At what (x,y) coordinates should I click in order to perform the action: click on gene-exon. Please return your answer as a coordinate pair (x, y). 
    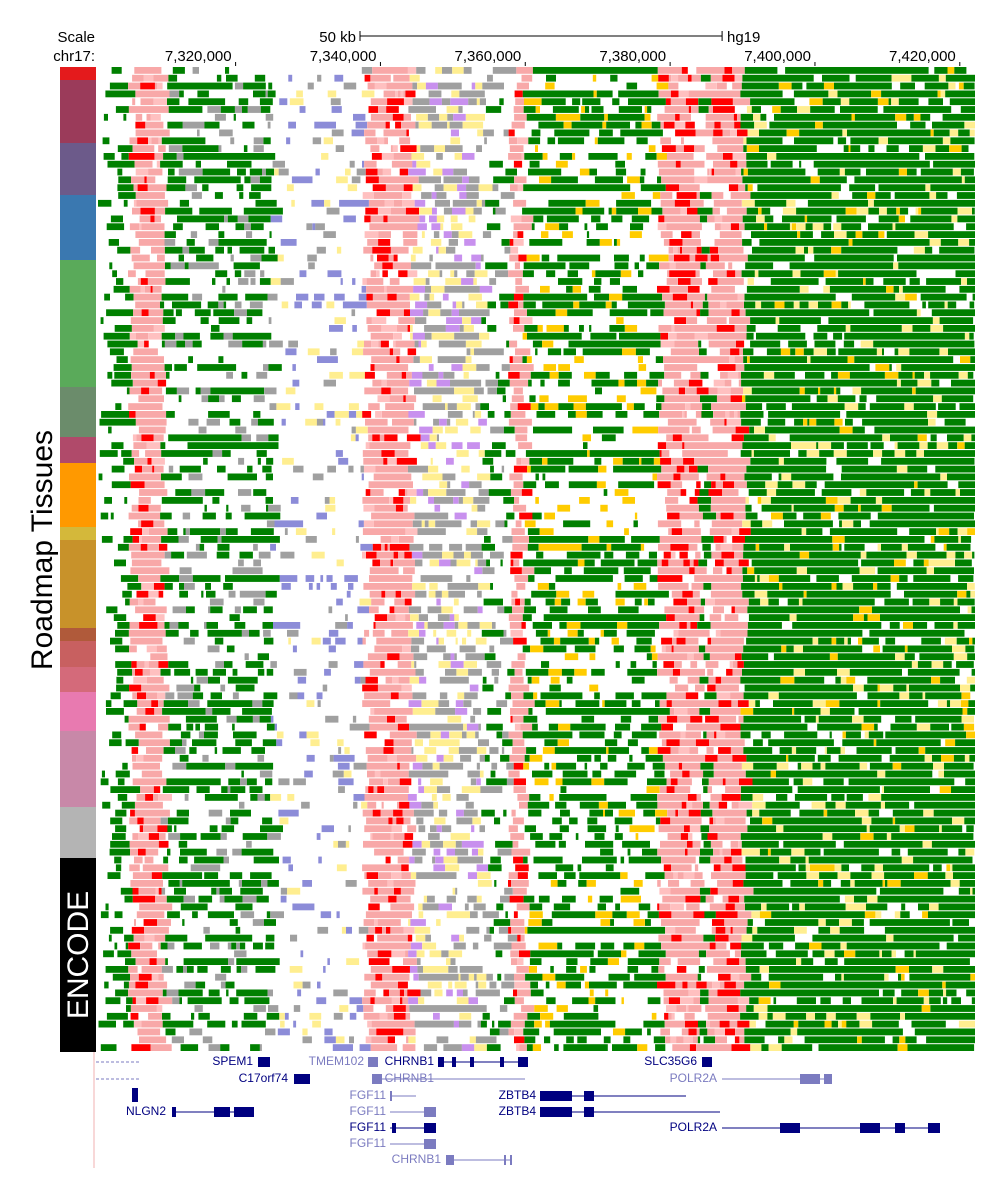
    Looking at the image, I should click on (222, 1112).